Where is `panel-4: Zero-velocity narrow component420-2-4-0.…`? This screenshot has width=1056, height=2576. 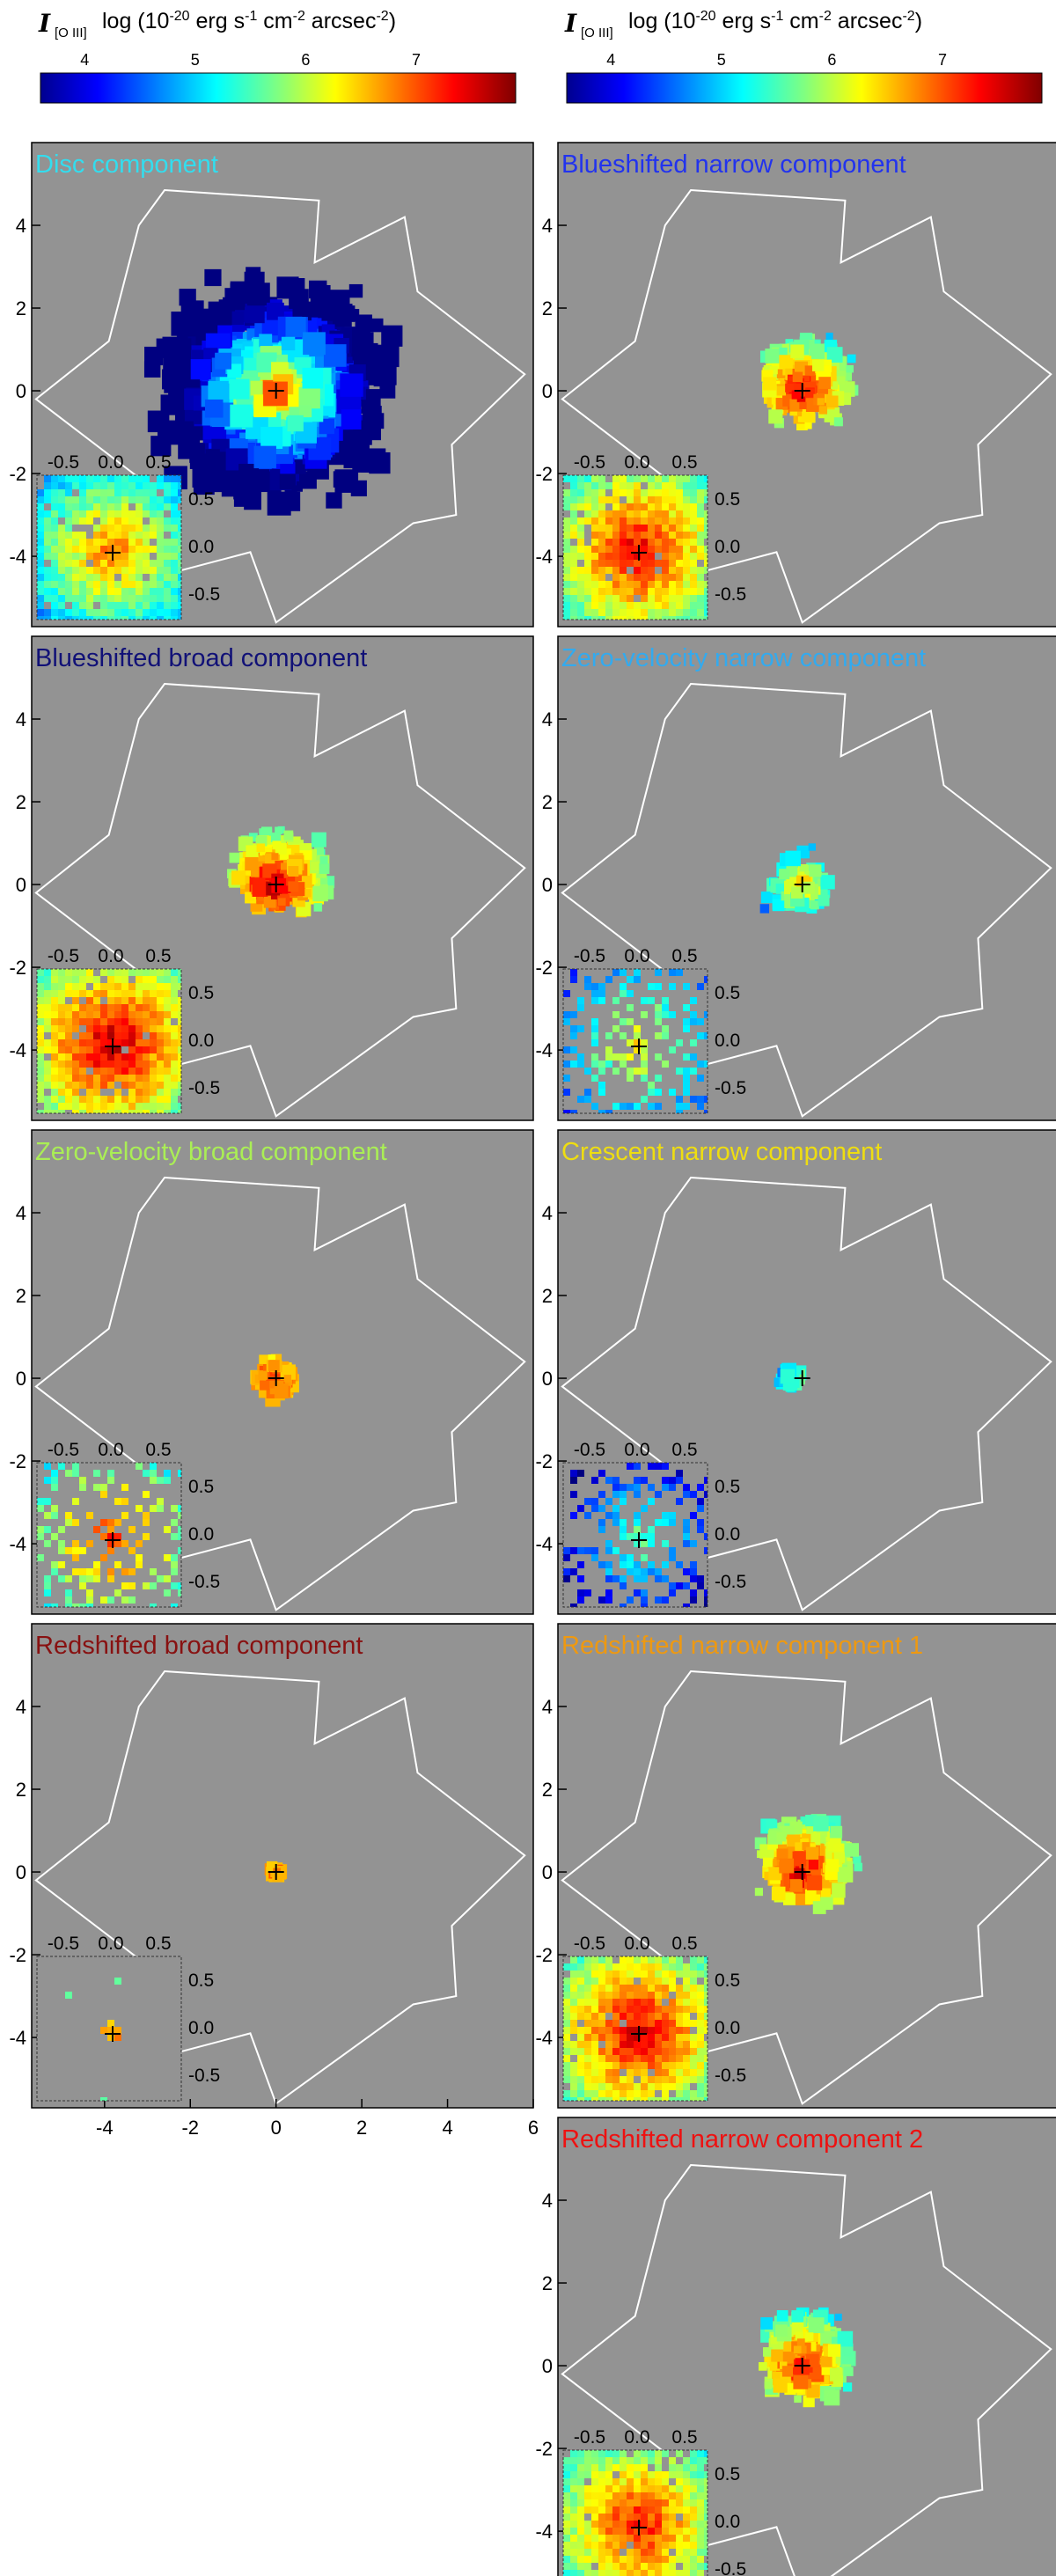 panel-4: Zero-velocity narrow component420-2-4-0.… is located at coordinates (796, 878).